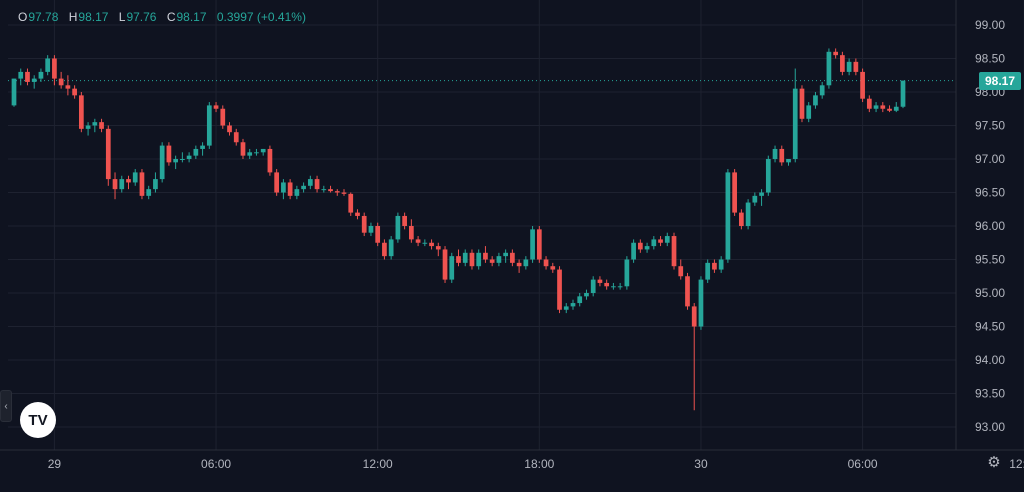  Describe the element at coordinates (6, 406) in the screenshot. I see `chevron-left-icon: ‹` at that location.